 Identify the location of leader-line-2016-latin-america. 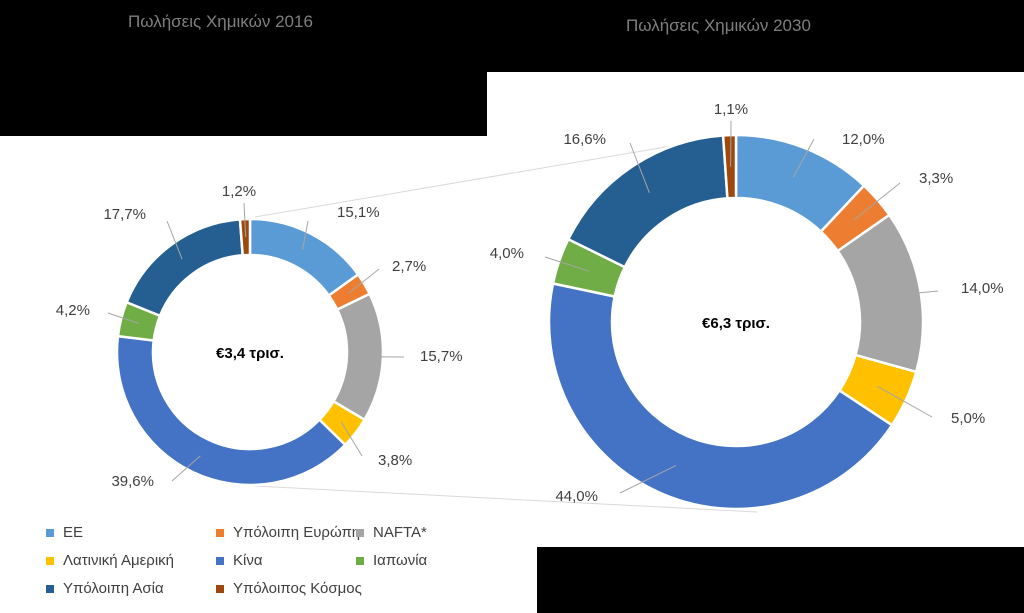
(351, 439).